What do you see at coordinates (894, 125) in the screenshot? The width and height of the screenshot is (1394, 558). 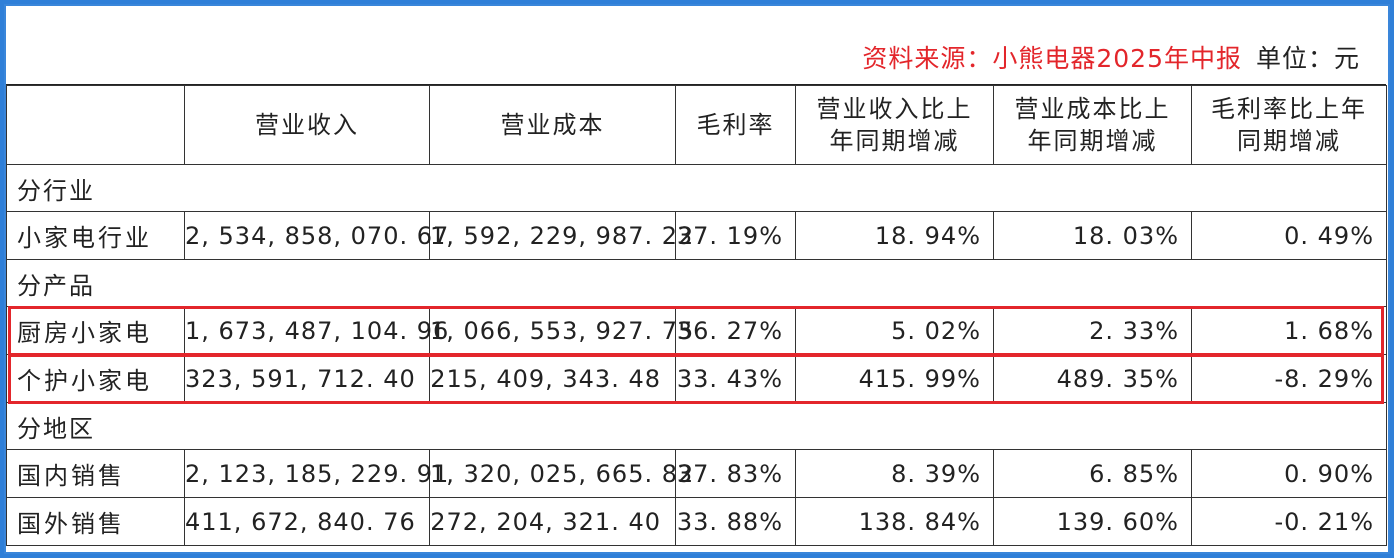 I see `header-revenue-change: 营业收入比上 年同期增减` at bounding box center [894, 125].